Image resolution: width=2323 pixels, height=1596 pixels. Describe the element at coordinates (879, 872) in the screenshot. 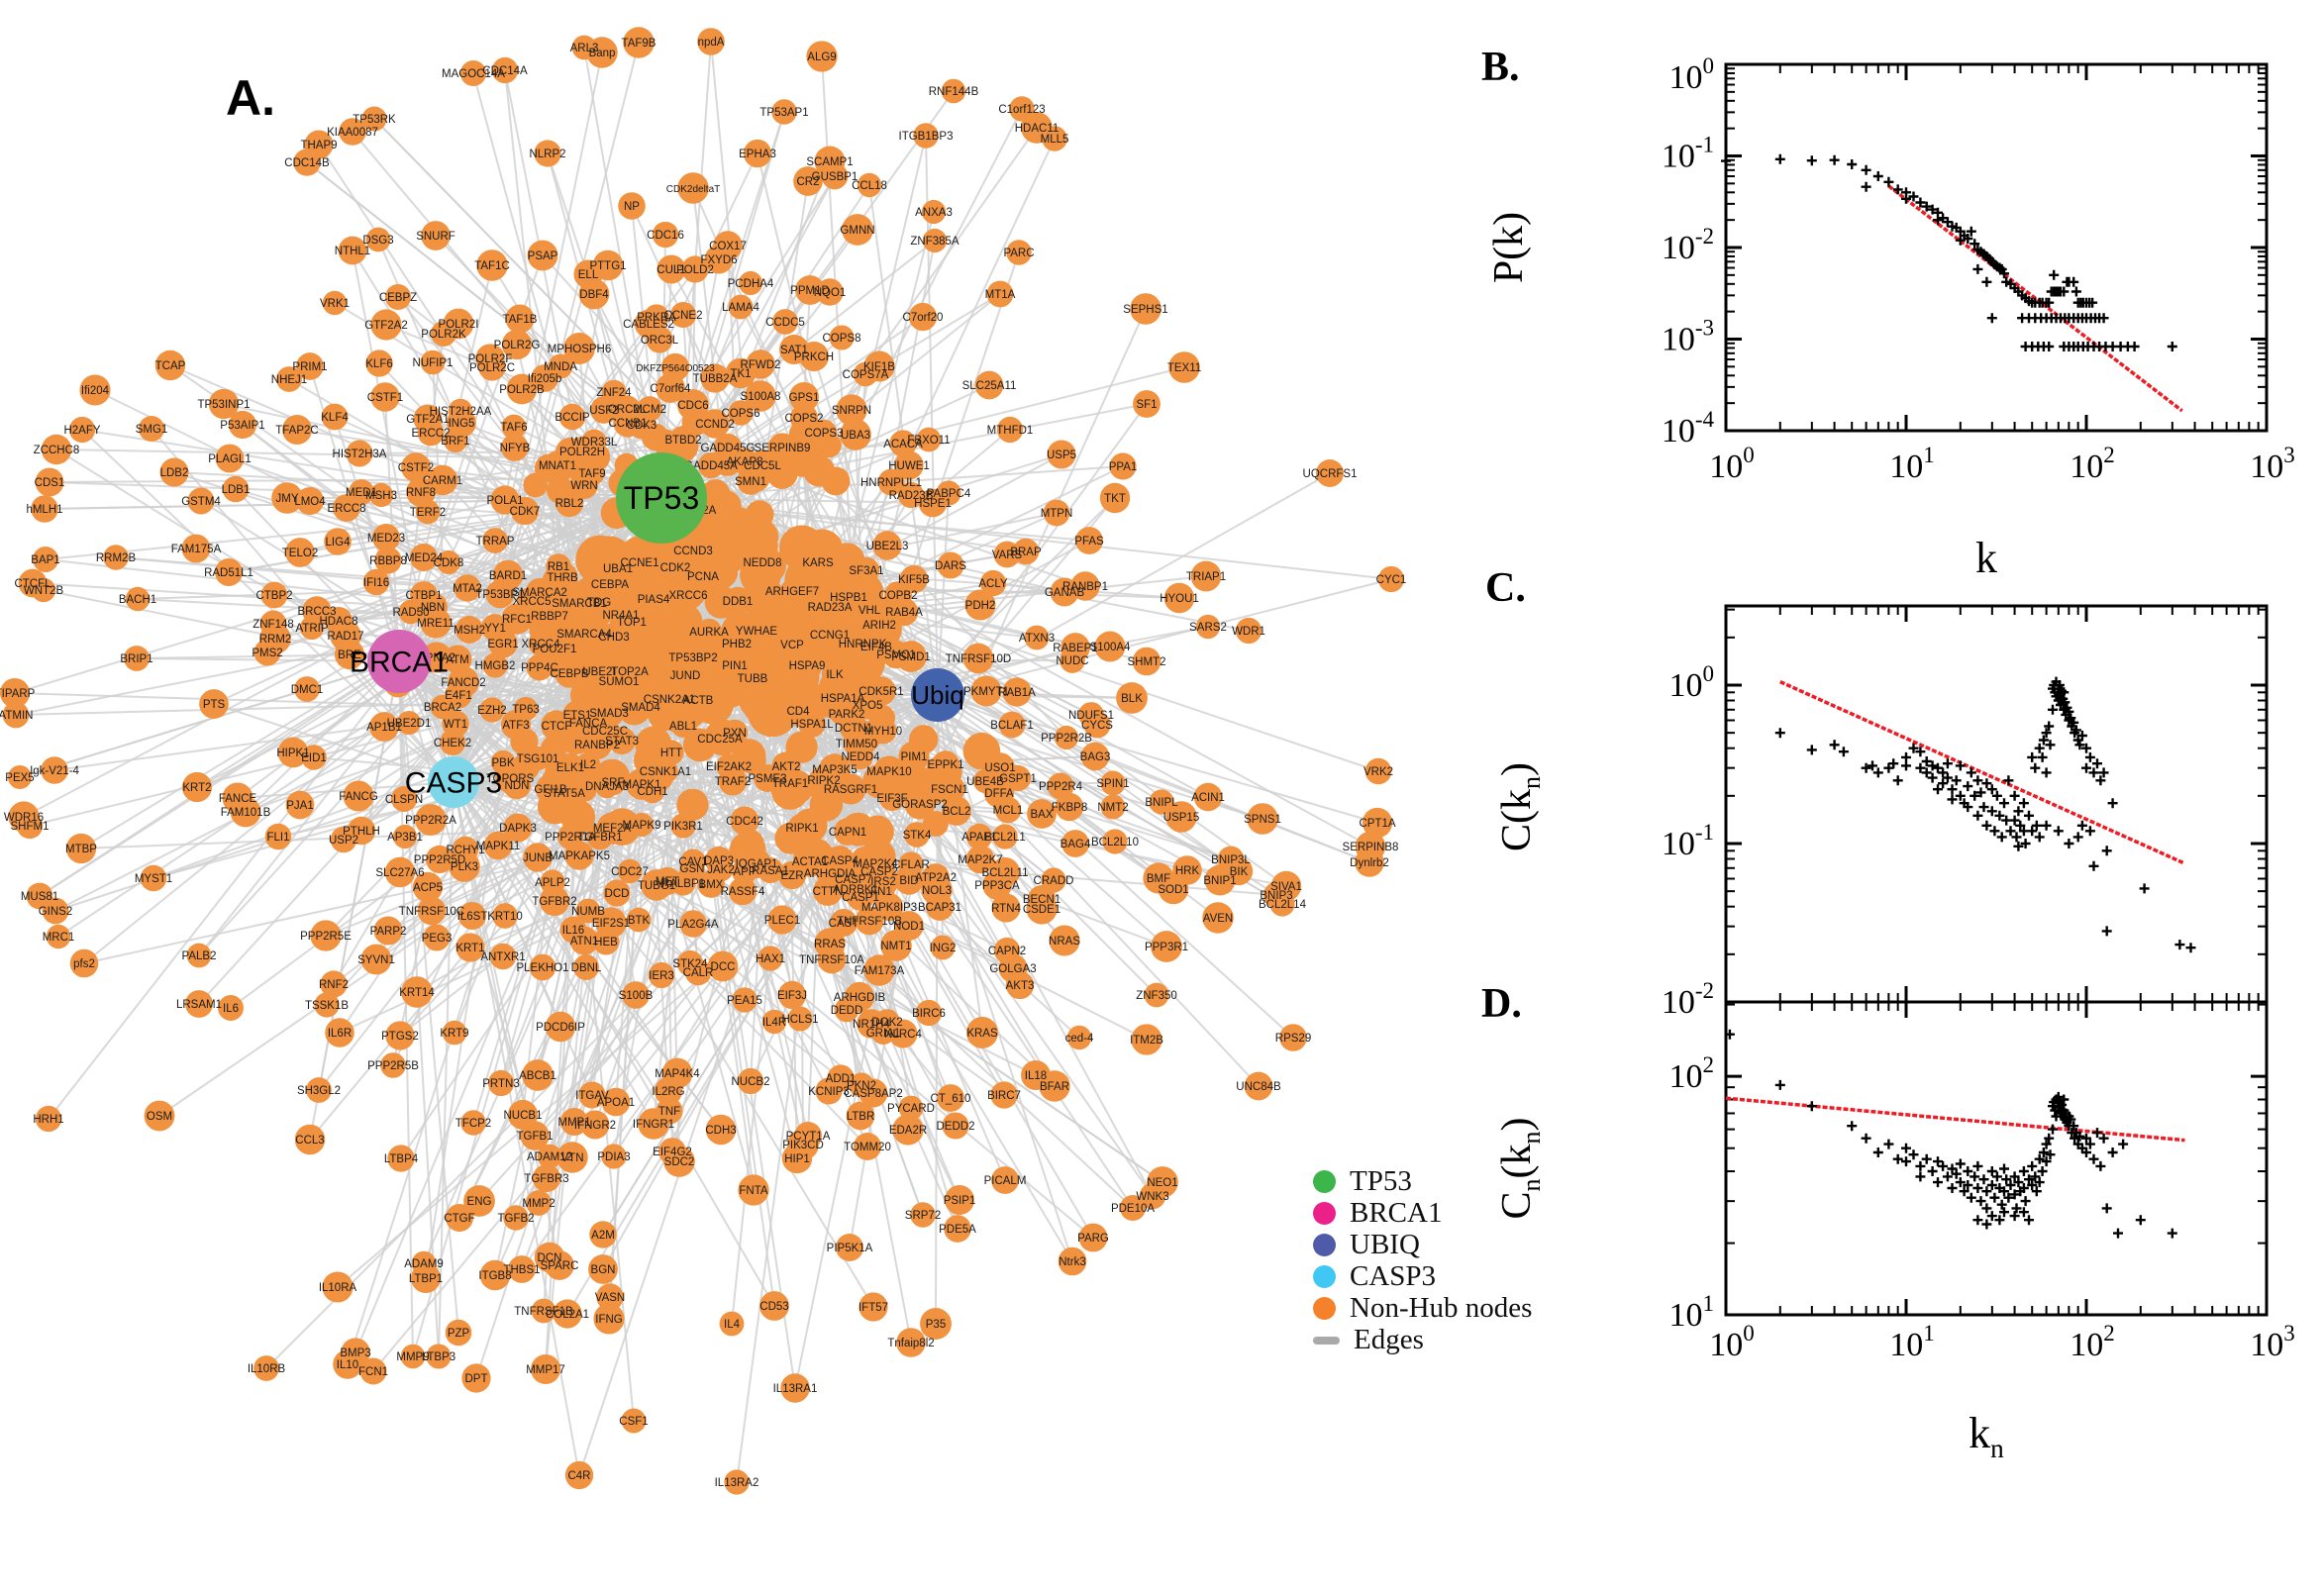

I see `node-label: CASP2` at that location.